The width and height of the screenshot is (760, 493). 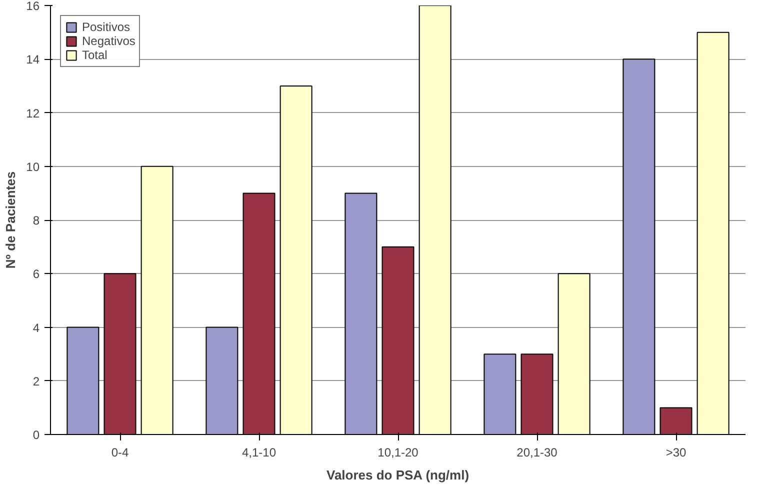 What do you see at coordinates (36, 274) in the screenshot?
I see `y-tick-label: 6` at bounding box center [36, 274].